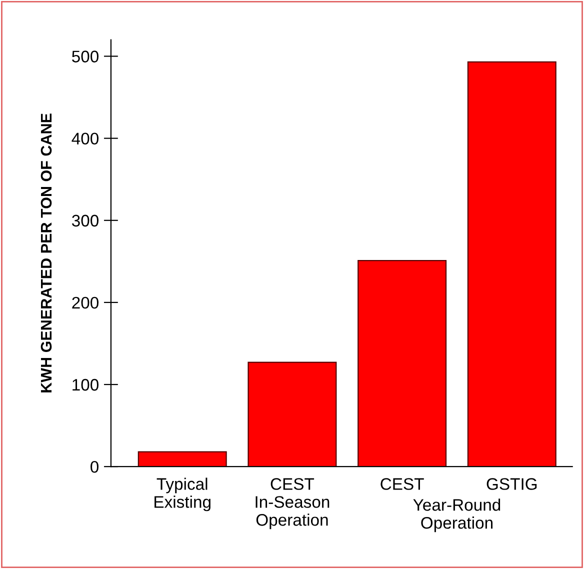  I want to click on x-tick-label: CEST In-Season Operation, so click(293, 504).